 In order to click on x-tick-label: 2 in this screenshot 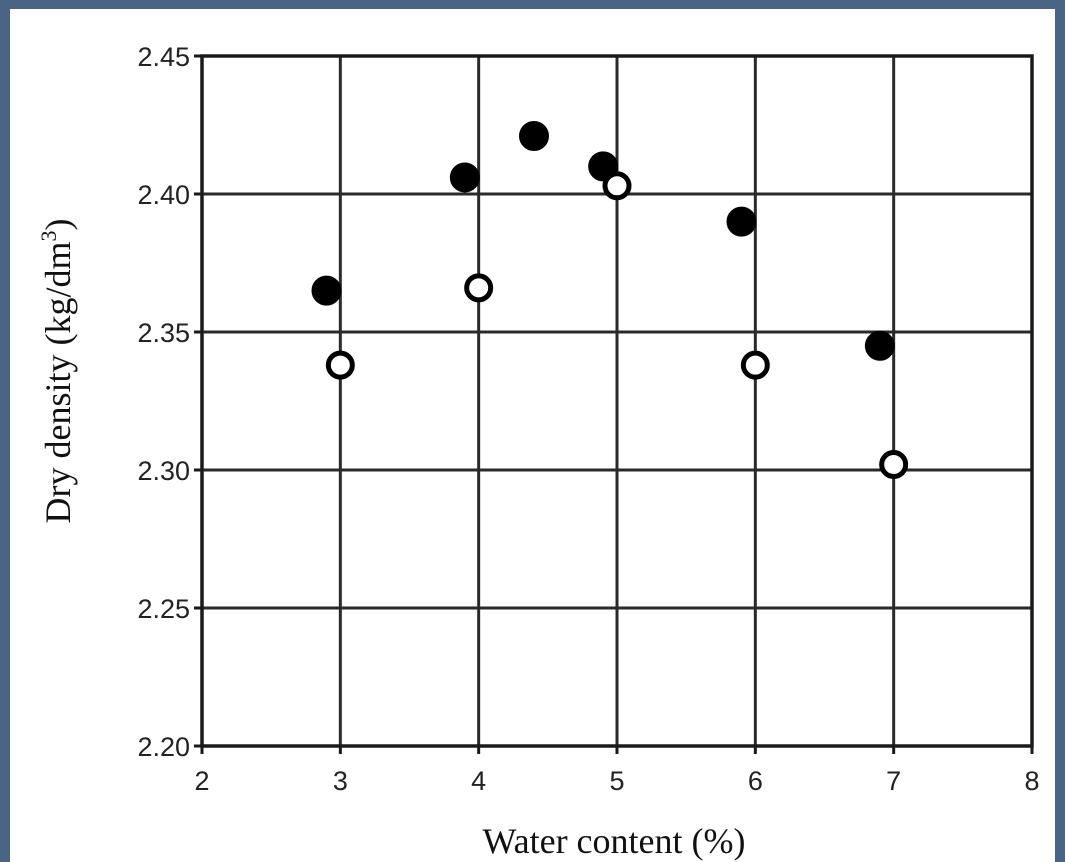, I will do `click(201, 781)`.